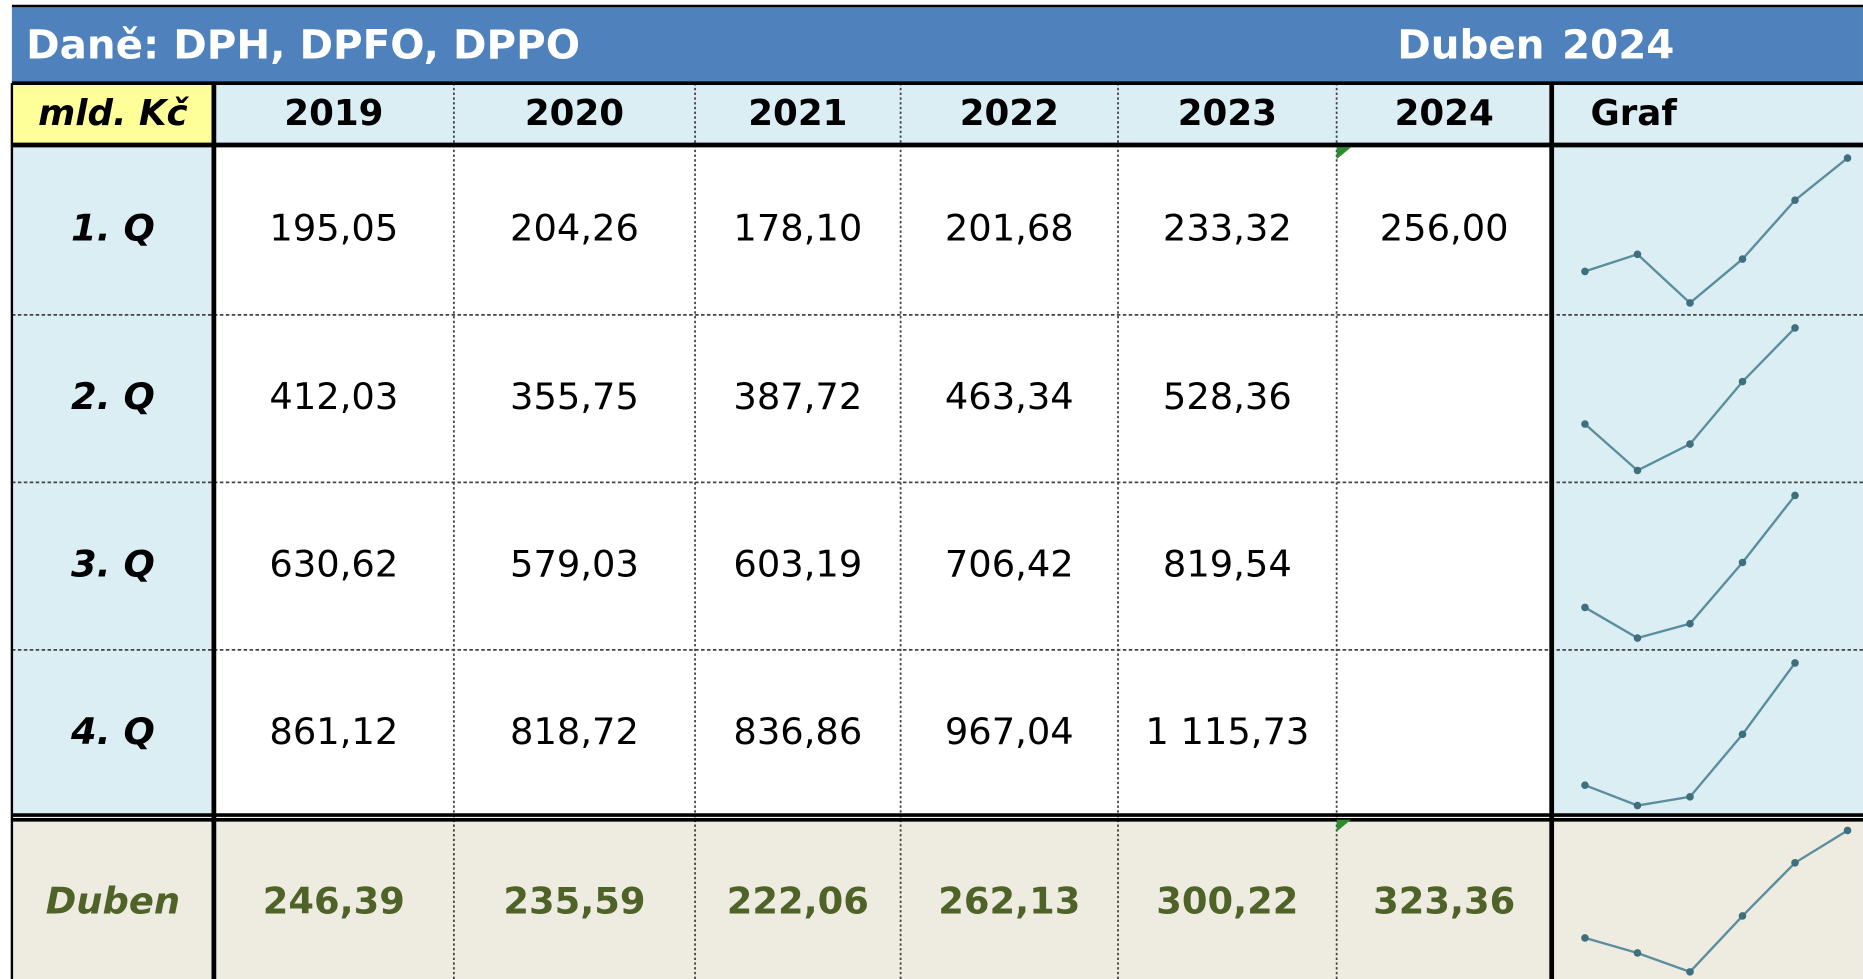 This screenshot has width=1863, height=979. I want to click on cell-value: 861,12, so click(333, 731).